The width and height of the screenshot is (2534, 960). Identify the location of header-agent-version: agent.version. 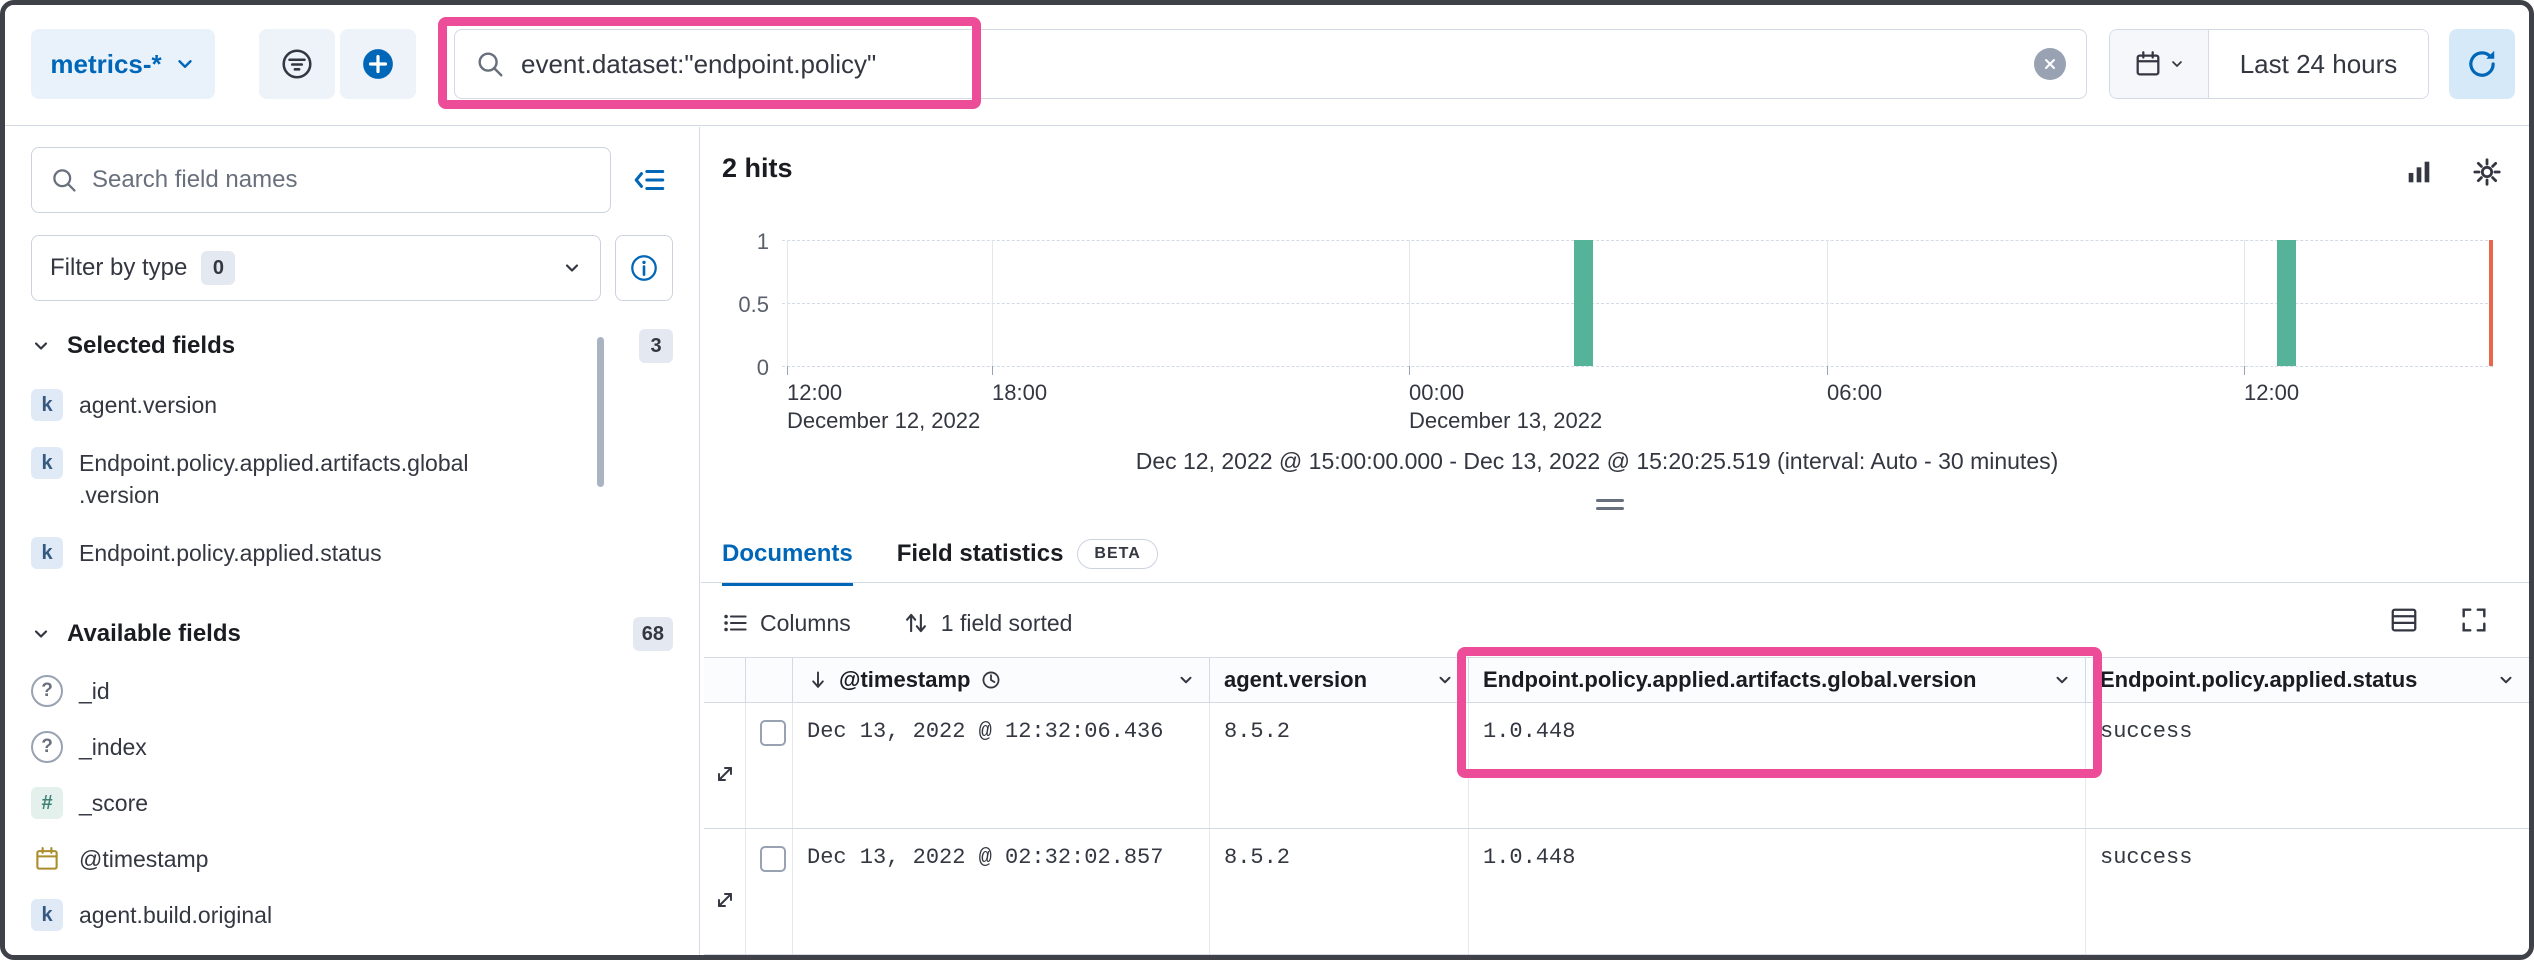
(1339, 680).